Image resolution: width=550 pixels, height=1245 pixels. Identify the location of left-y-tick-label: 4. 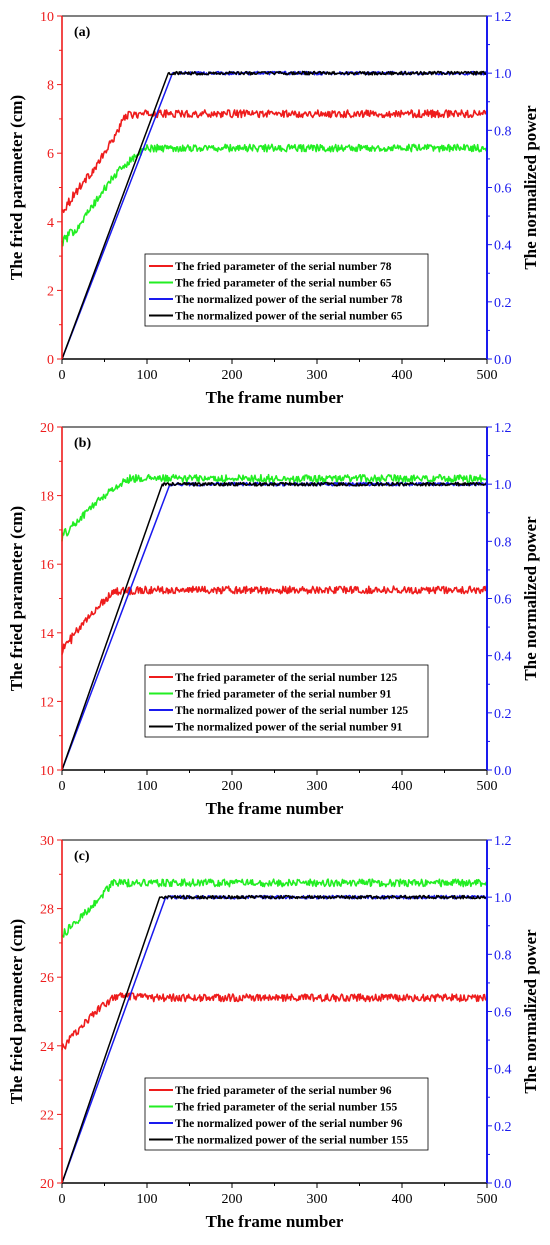
(50, 223).